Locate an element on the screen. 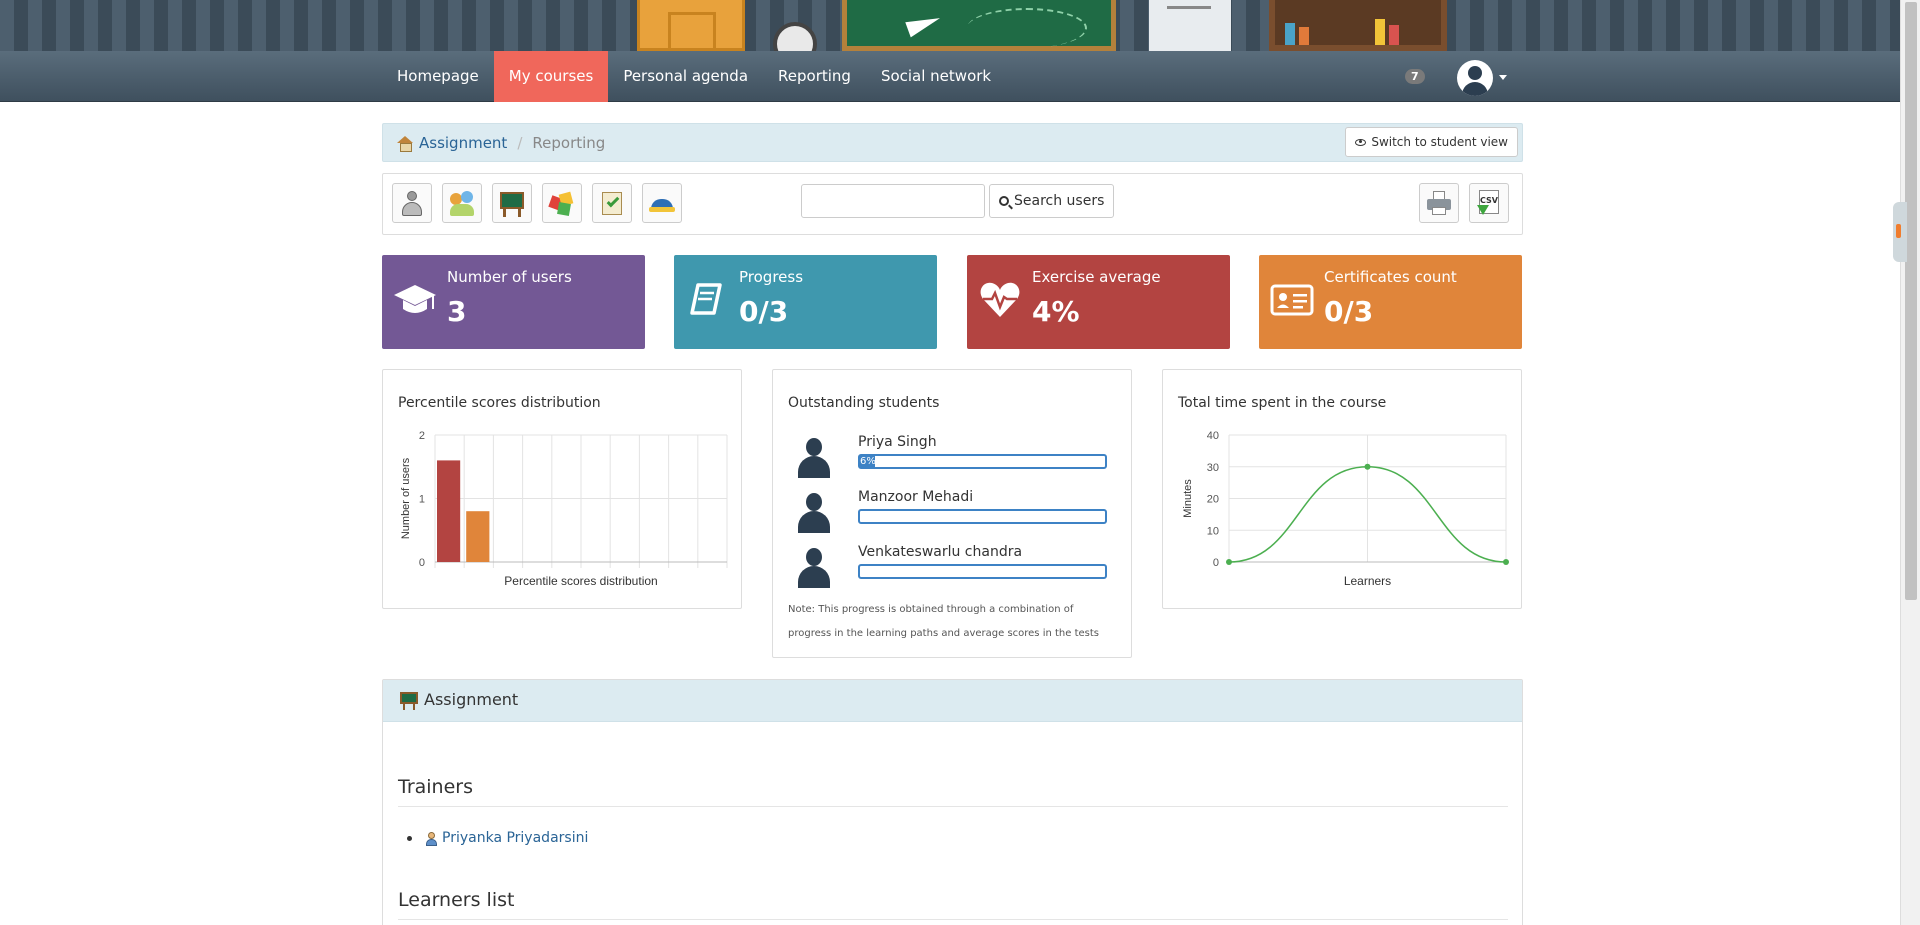 The width and height of the screenshot is (1920, 925). student-name: Venkateswarlu chandra is located at coordinates (940, 552).